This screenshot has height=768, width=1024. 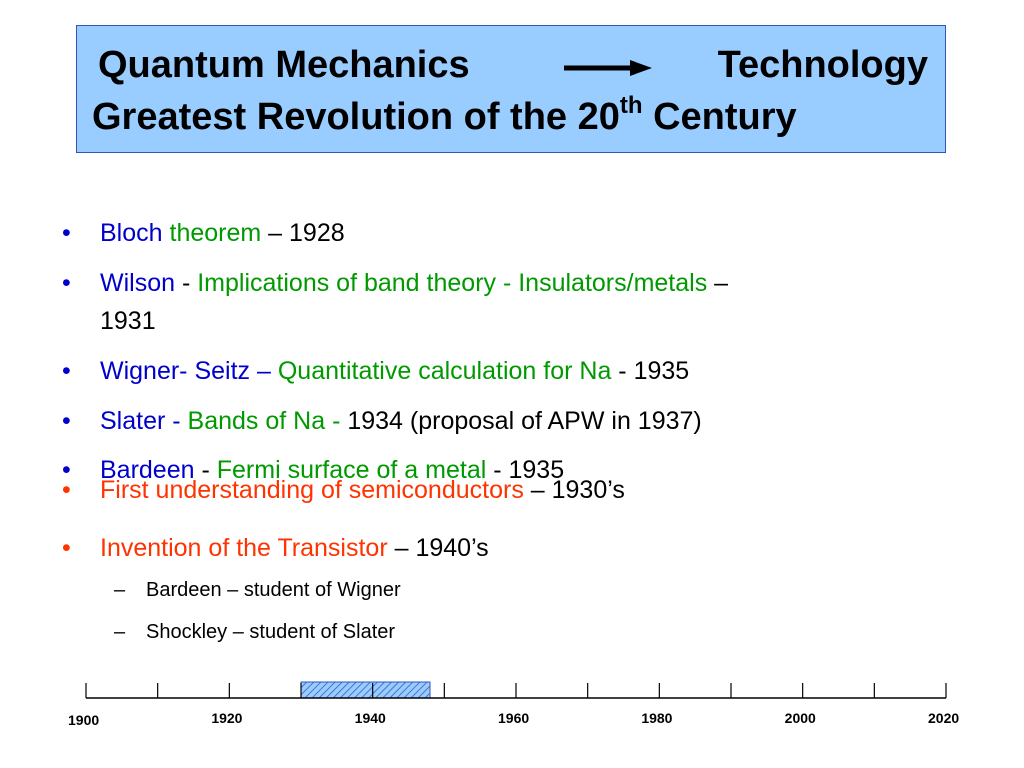 I want to click on timeline-tick-label: 1920, so click(x=227, y=718).